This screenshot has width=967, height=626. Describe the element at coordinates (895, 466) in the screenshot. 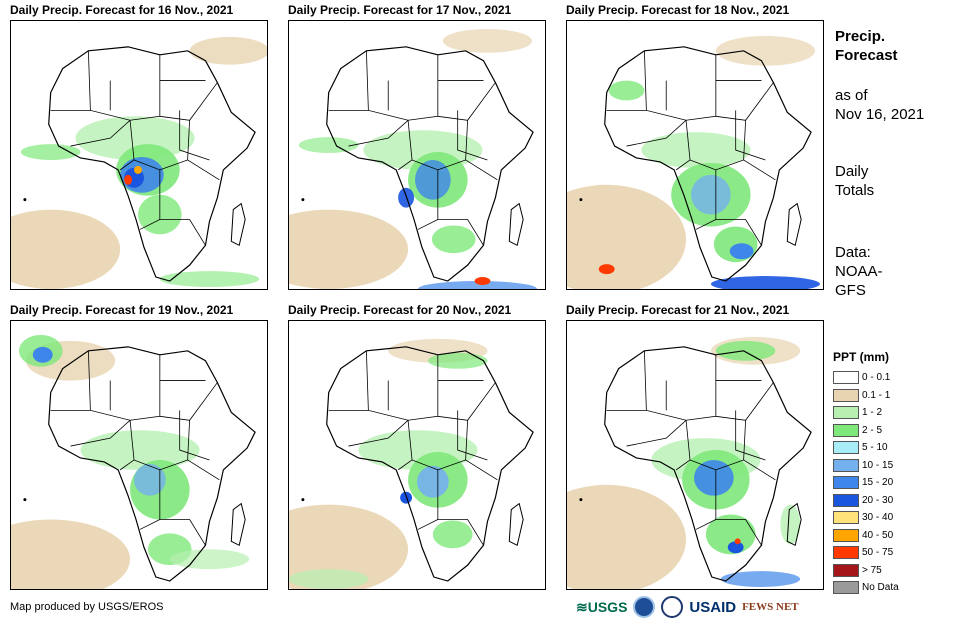

I see `legend-item: 10 - 15` at that location.